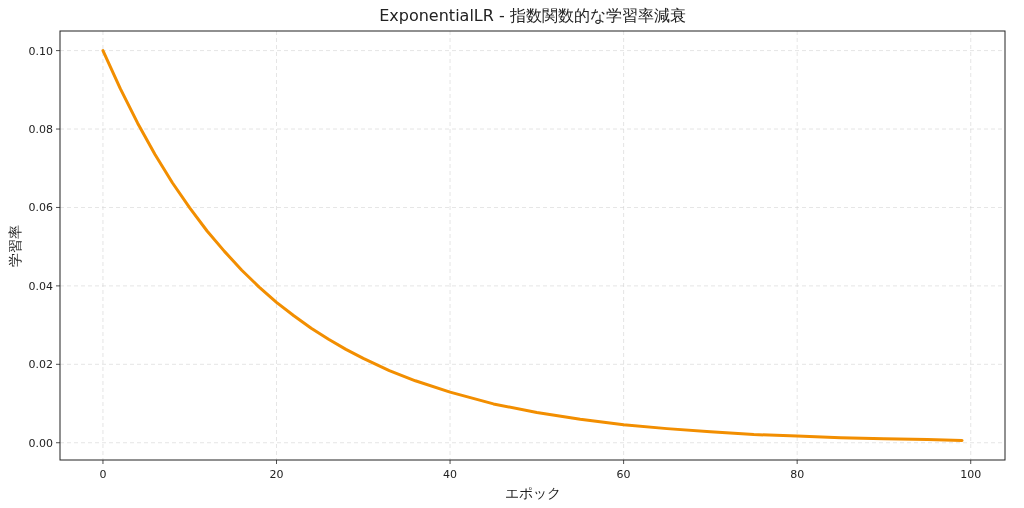 The width and height of the screenshot is (1024, 508). What do you see at coordinates (40, 286) in the screenshot?
I see `y-tick-label: 0.04` at bounding box center [40, 286].